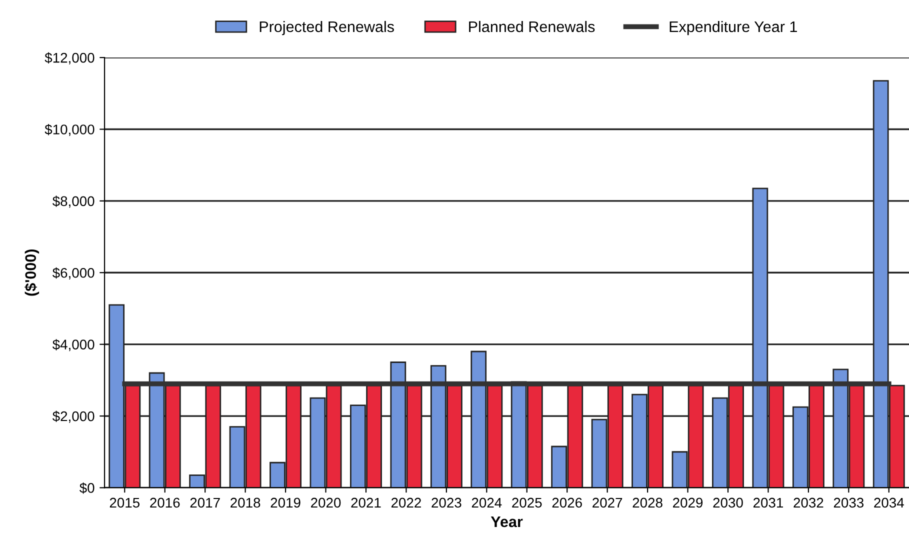 The image size is (909, 548). What do you see at coordinates (69, 130) in the screenshot?
I see `y-tick-label: $10,000` at bounding box center [69, 130].